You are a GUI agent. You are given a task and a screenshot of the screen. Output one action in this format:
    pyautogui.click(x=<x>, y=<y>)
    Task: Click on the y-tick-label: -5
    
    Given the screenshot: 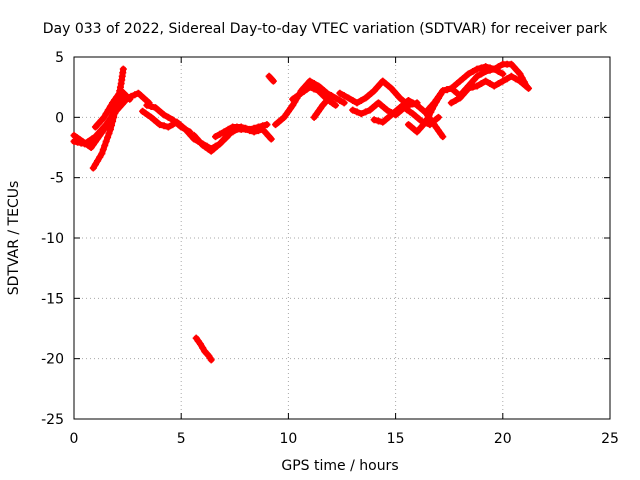 What is the action you would take?
    pyautogui.click(x=57, y=179)
    